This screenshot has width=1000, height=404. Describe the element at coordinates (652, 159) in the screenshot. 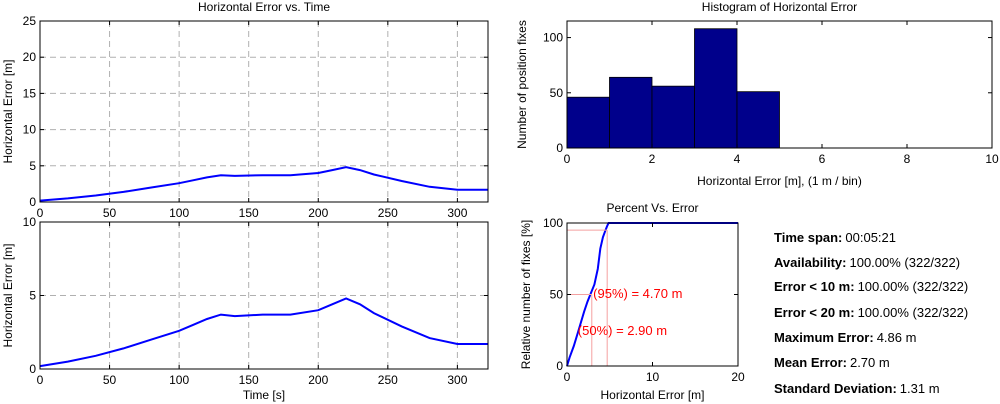

I see `x-tick-label: 2` at that location.